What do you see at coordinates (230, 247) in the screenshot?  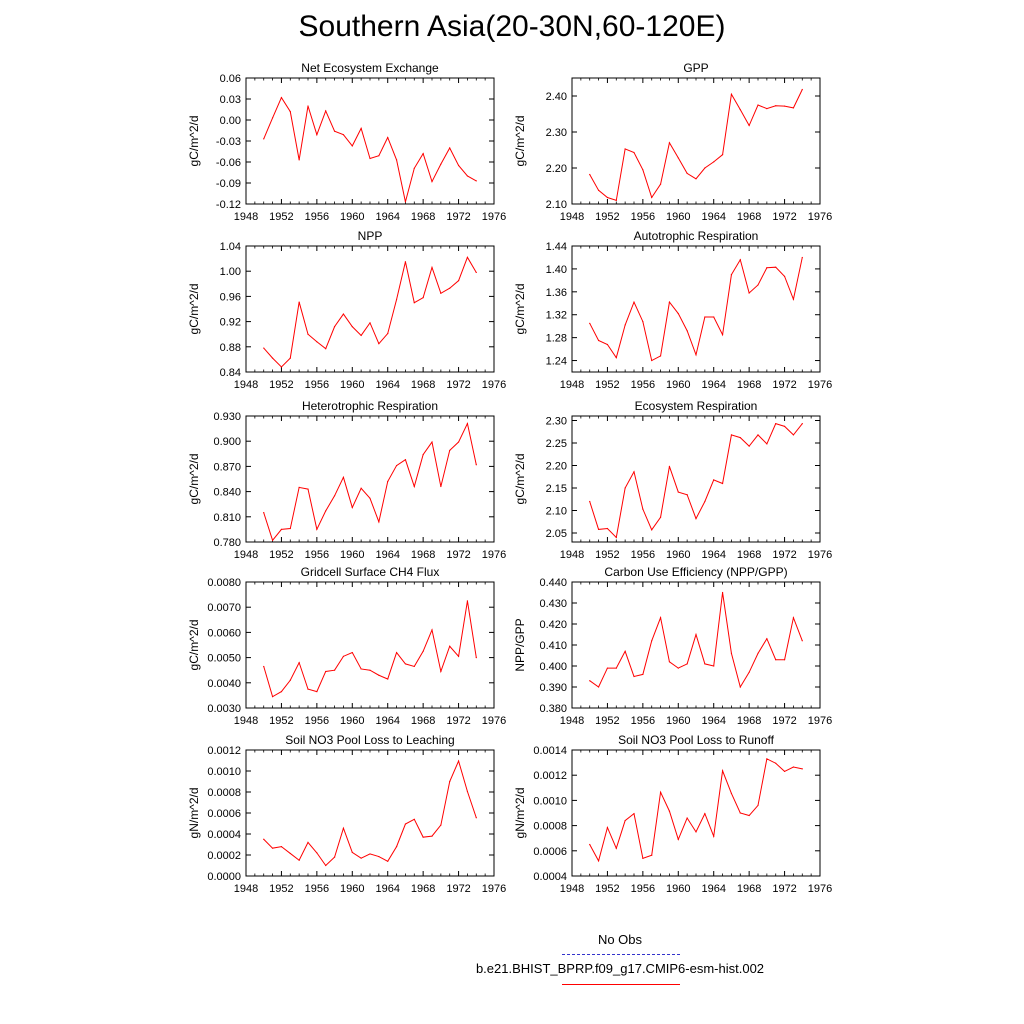 I see `y-tick-label: 1.04` at bounding box center [230, 247].